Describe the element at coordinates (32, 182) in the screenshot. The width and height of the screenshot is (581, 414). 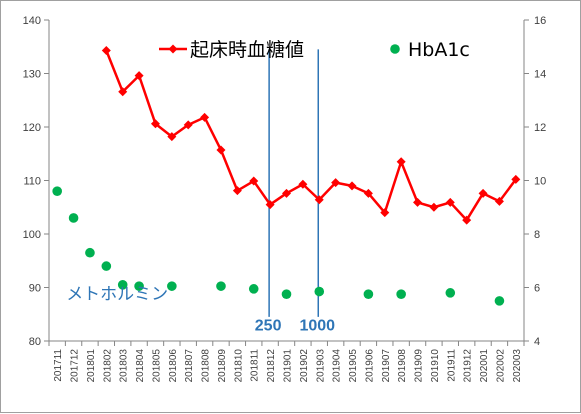
I see `y-left-tick-label: 110` at that location.